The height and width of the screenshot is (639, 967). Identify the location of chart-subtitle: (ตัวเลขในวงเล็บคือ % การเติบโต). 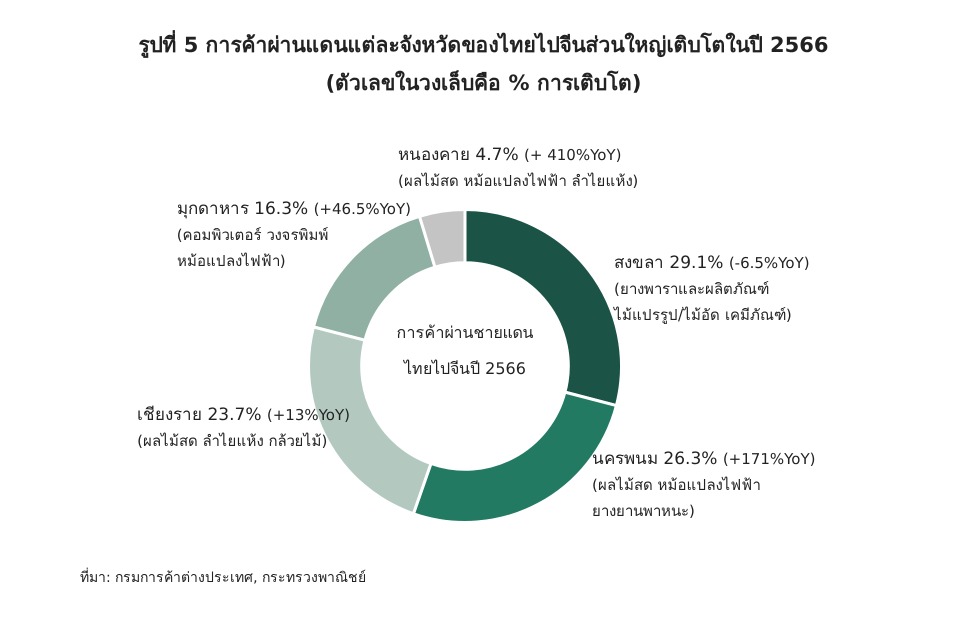
(483, 83).